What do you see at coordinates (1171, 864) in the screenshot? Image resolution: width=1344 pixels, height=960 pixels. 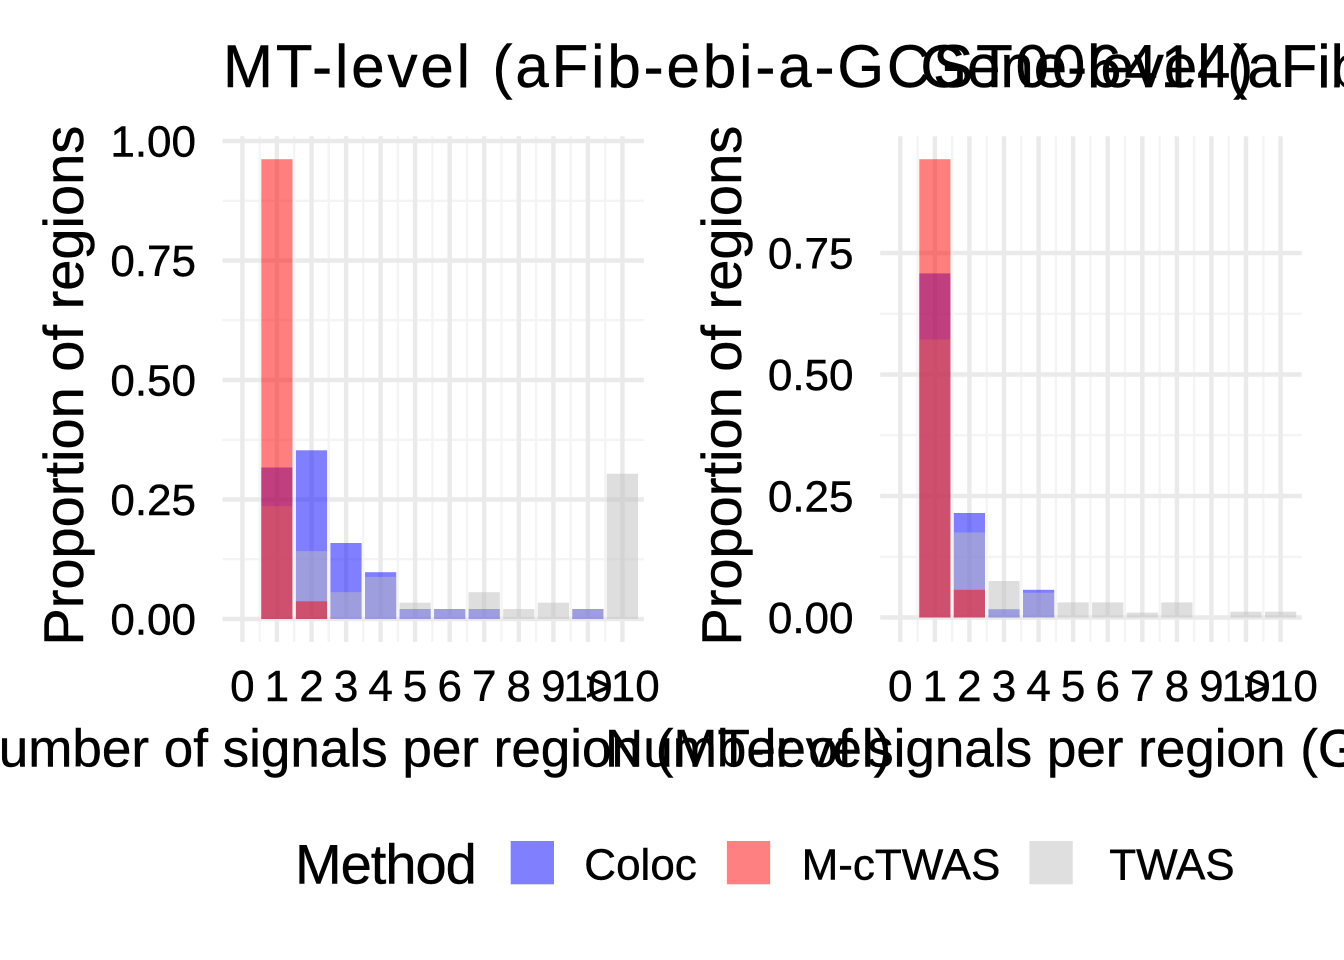 I see `svg-text: TWAS` at bounding box center [1171, 864].